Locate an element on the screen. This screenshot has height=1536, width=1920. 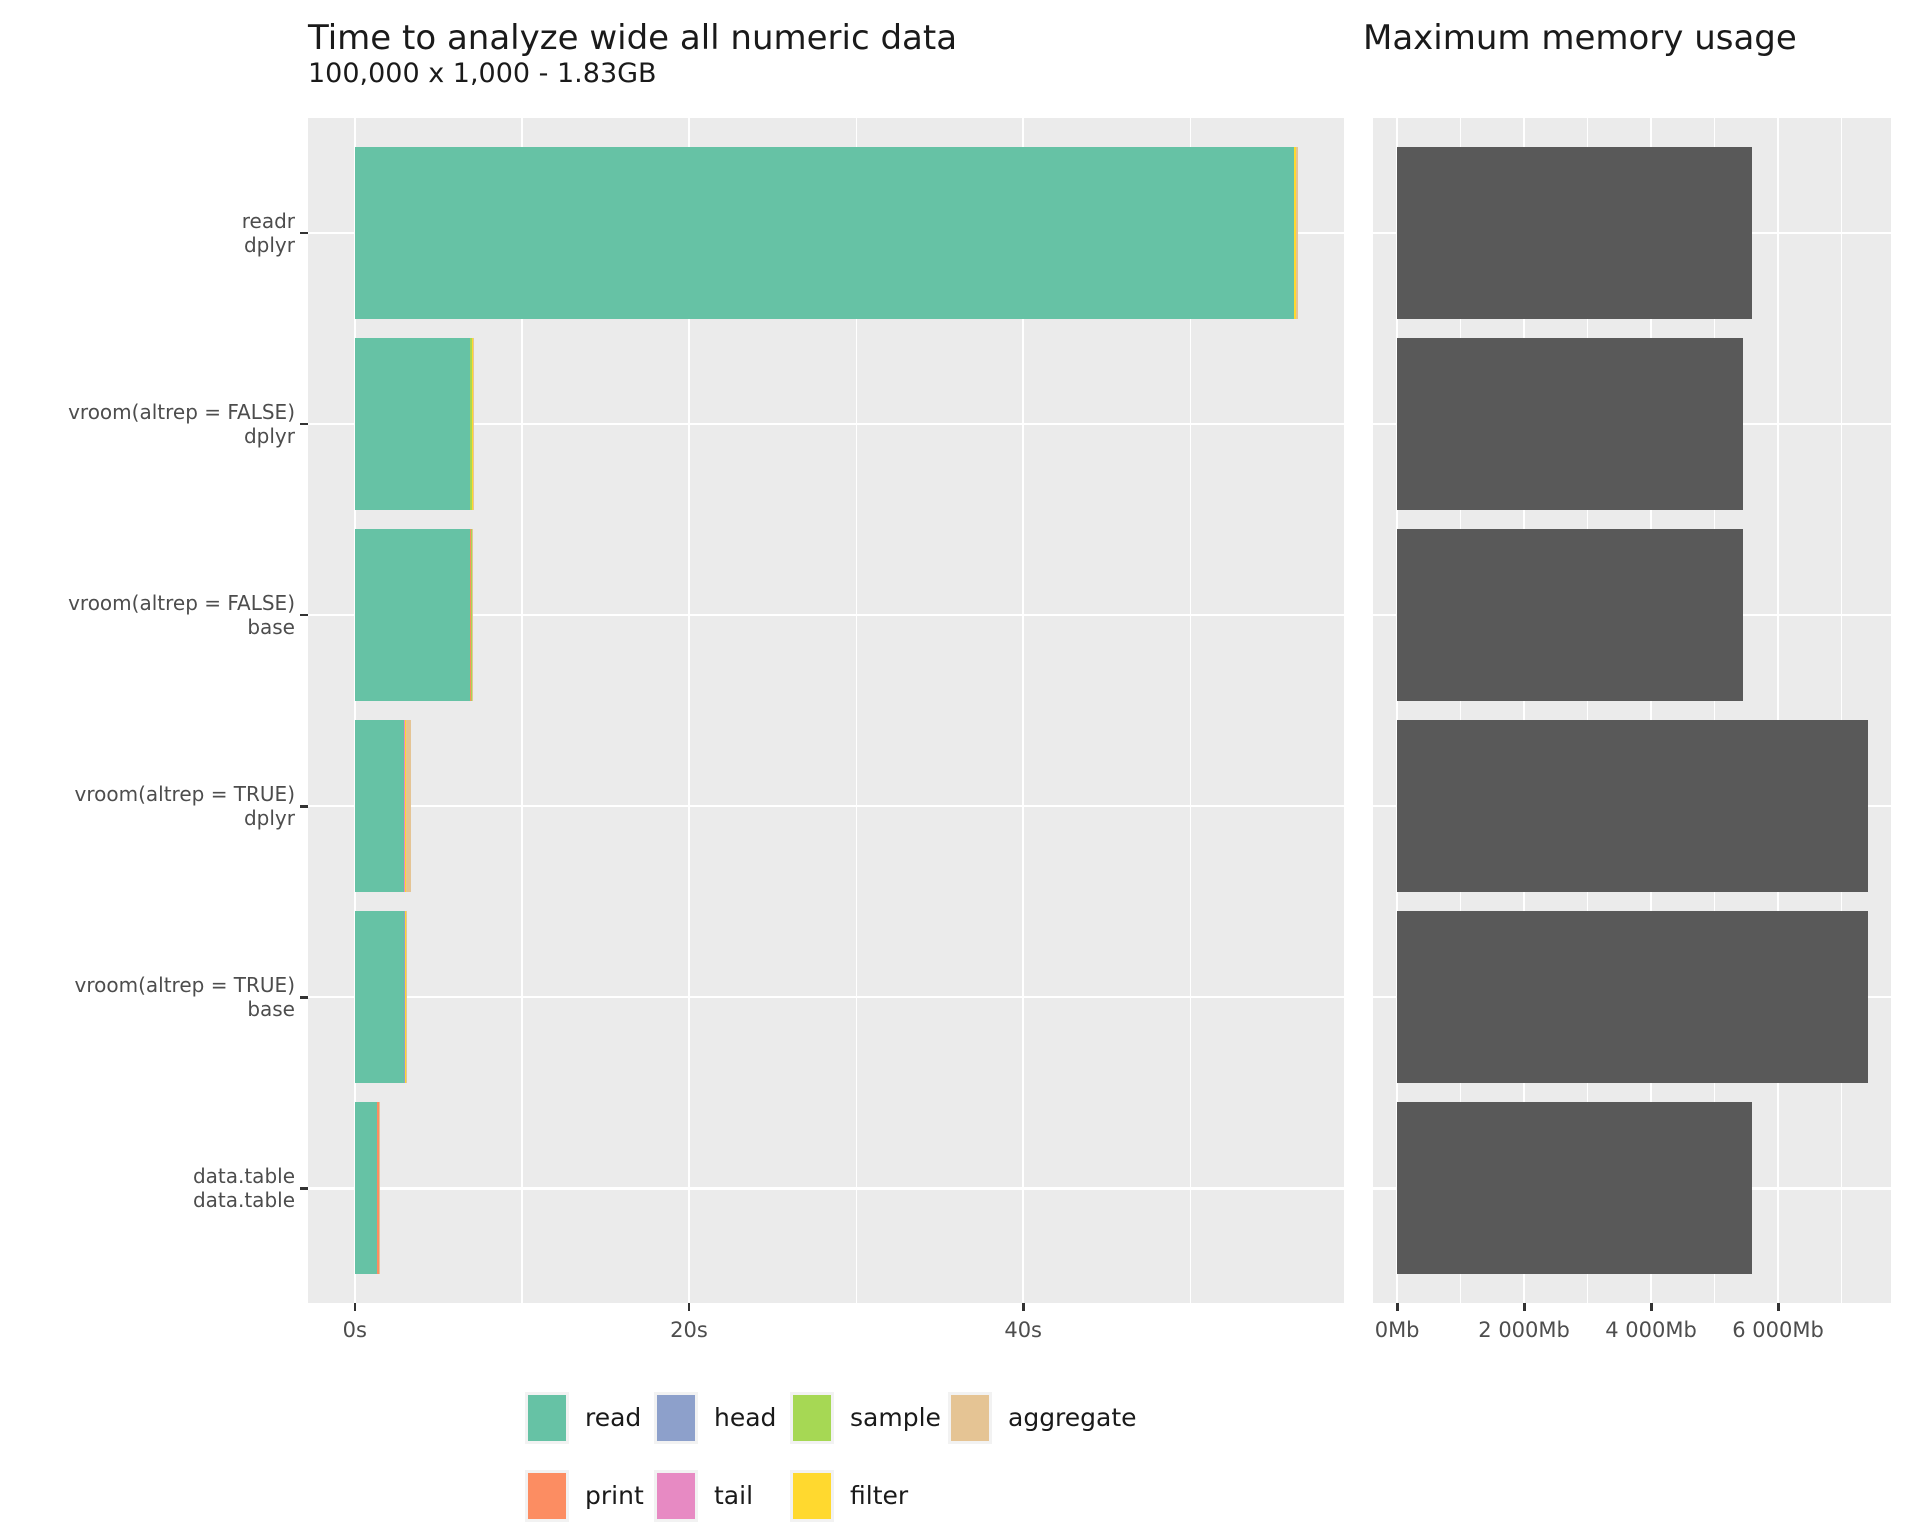
x-axis-tick-label: 20s is located at coordinates (689, 1330).